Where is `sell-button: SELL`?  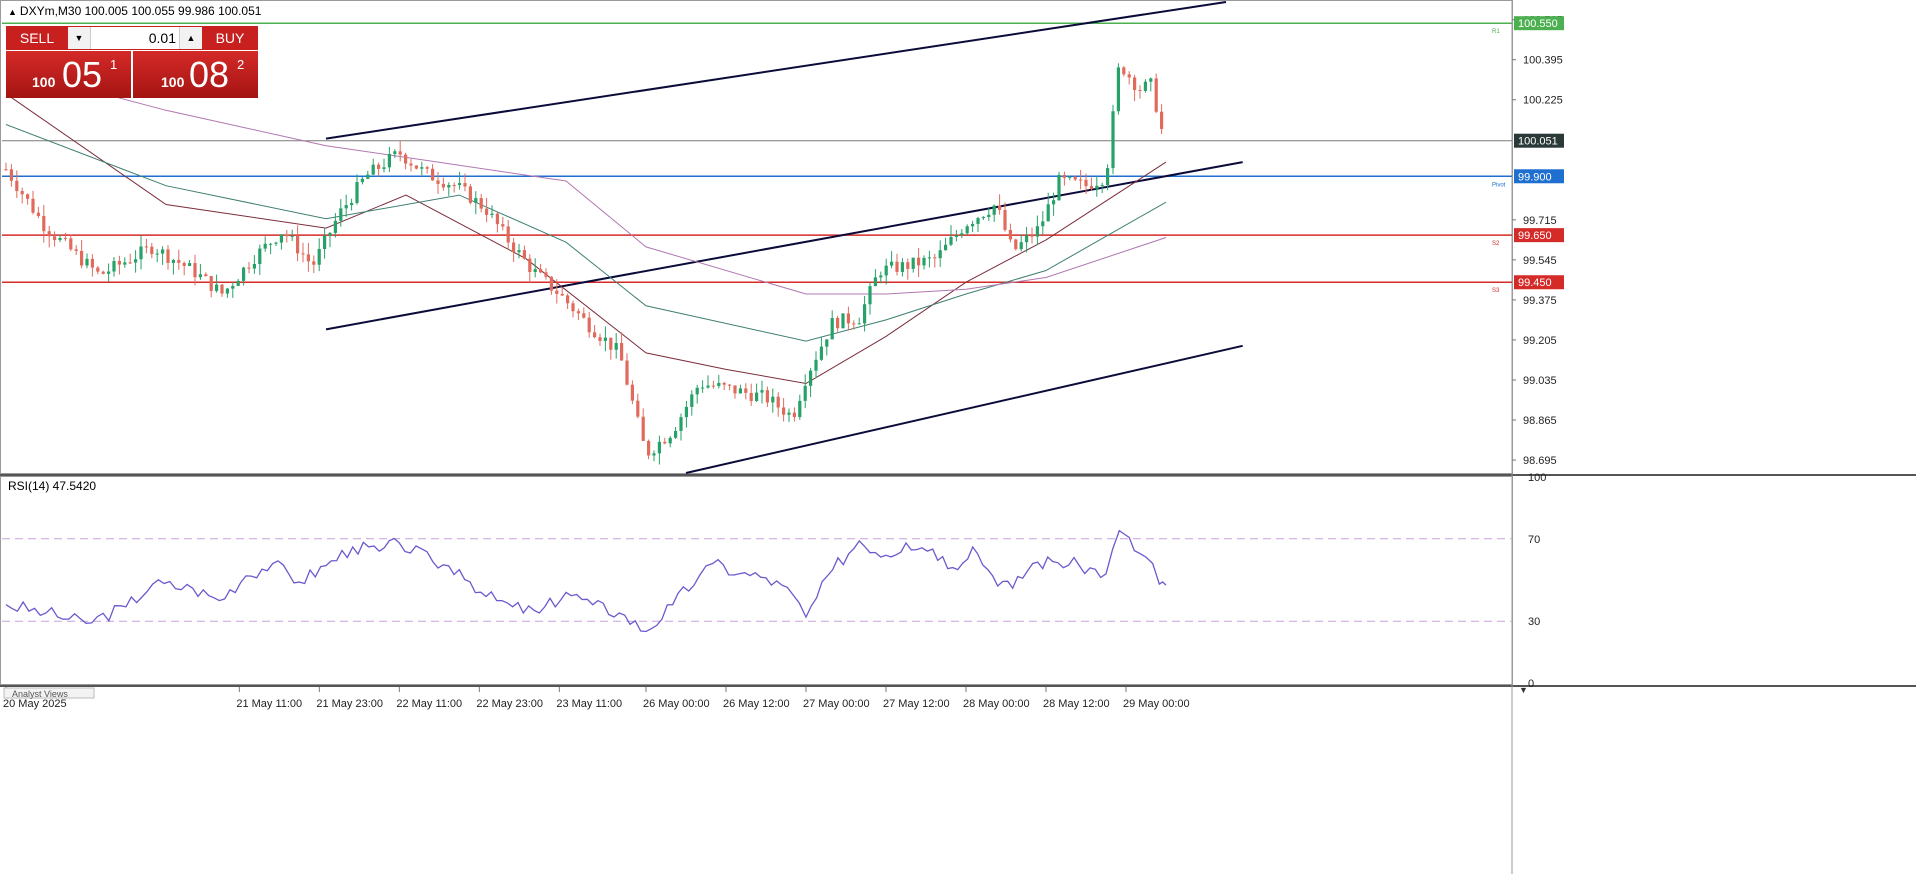
sell-button: SELL is located at coordinates (37, 38).